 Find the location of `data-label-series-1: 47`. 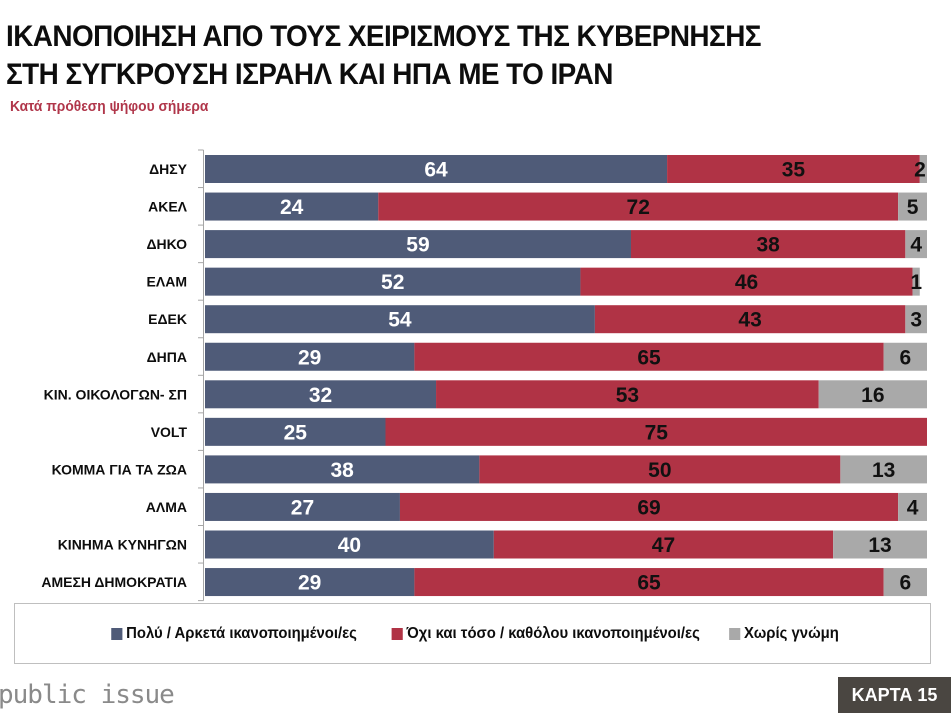

data-label-series-1: 47 is located at coordinates (663, 545).